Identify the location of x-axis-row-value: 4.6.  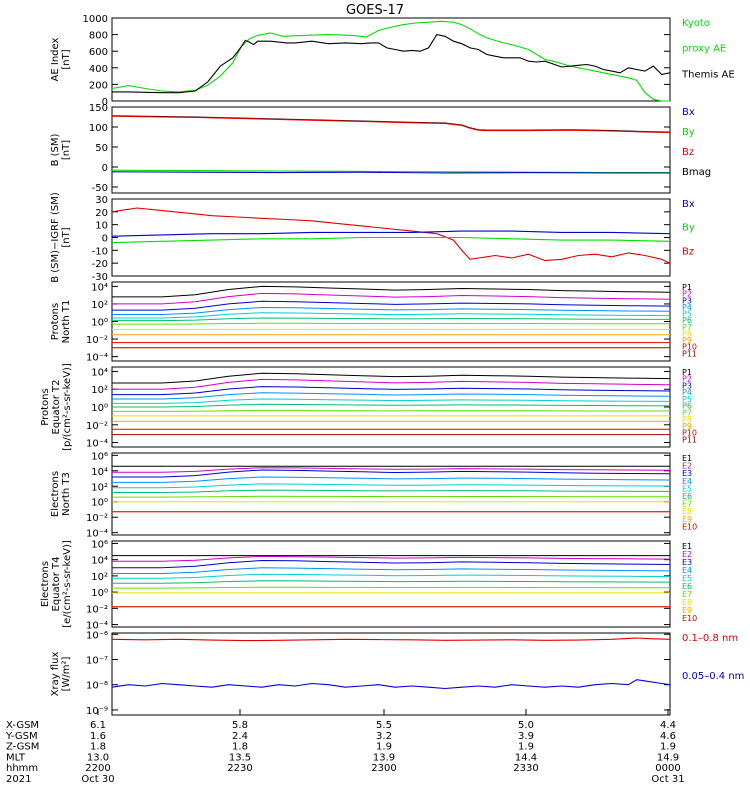
(668, 736).